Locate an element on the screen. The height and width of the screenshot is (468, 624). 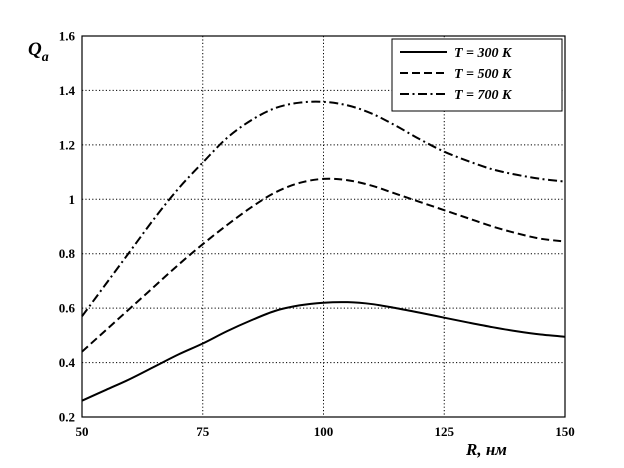
legend-label-3: T = 700 K is located at coordinates (483, 95).